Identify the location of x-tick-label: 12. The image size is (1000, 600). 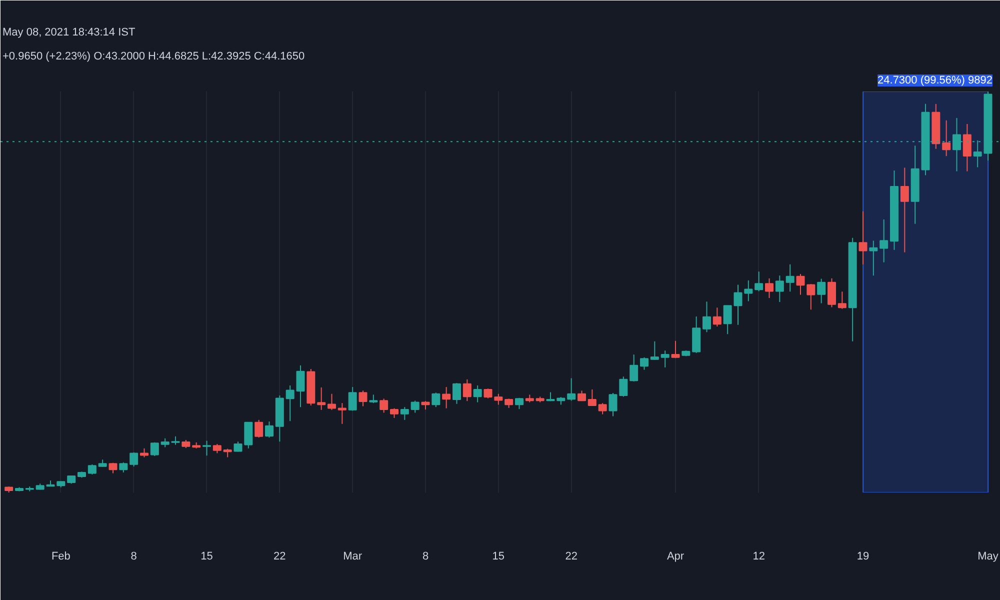
(758, 556).